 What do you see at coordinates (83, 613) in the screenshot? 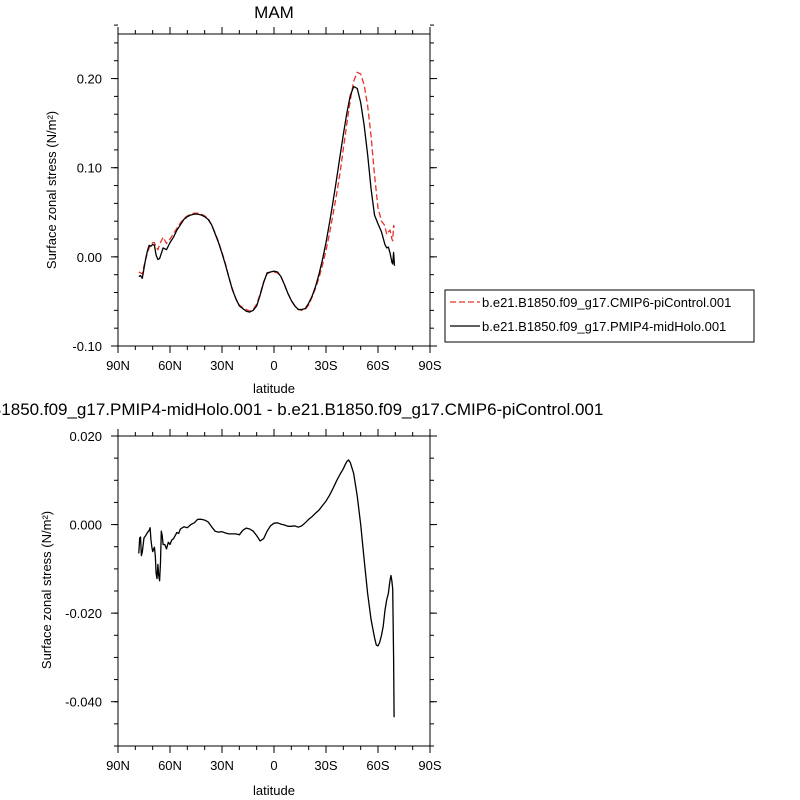
I see `y-tick-label: -0.020` at bounding box center [83, 613].